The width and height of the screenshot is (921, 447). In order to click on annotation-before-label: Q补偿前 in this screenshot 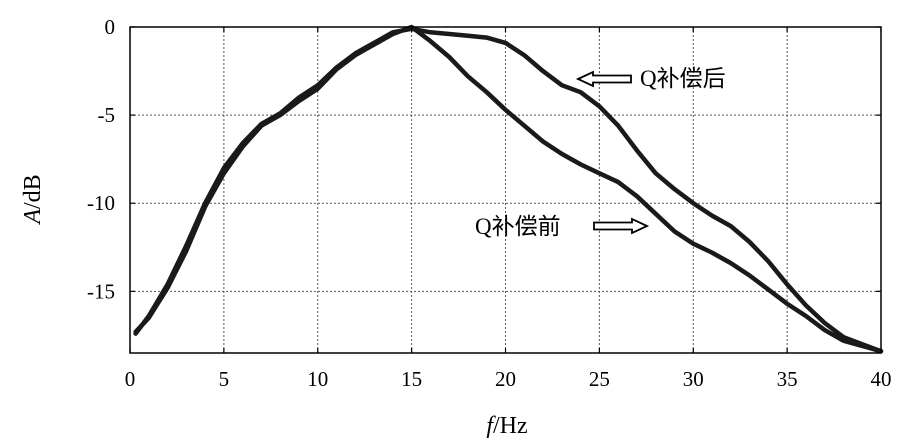, I will do `click(518, 226)`.